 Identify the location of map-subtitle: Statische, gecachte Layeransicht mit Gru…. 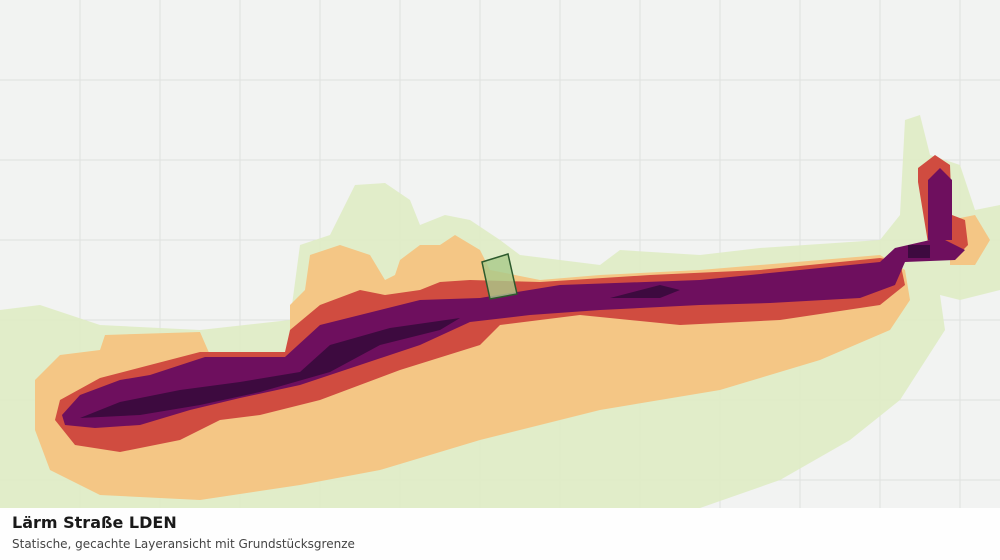
(183, 544).